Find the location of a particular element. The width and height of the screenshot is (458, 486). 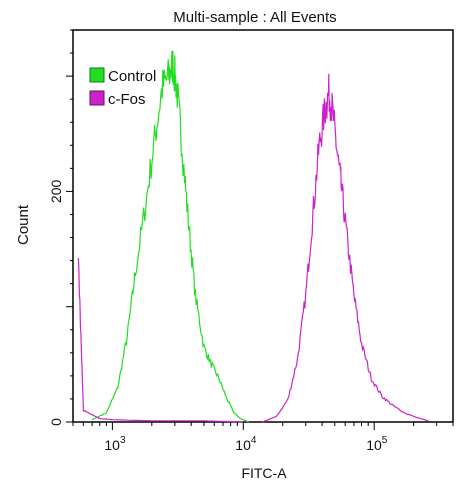

y-tick-label: 200 is located at coordinates (56, 192).